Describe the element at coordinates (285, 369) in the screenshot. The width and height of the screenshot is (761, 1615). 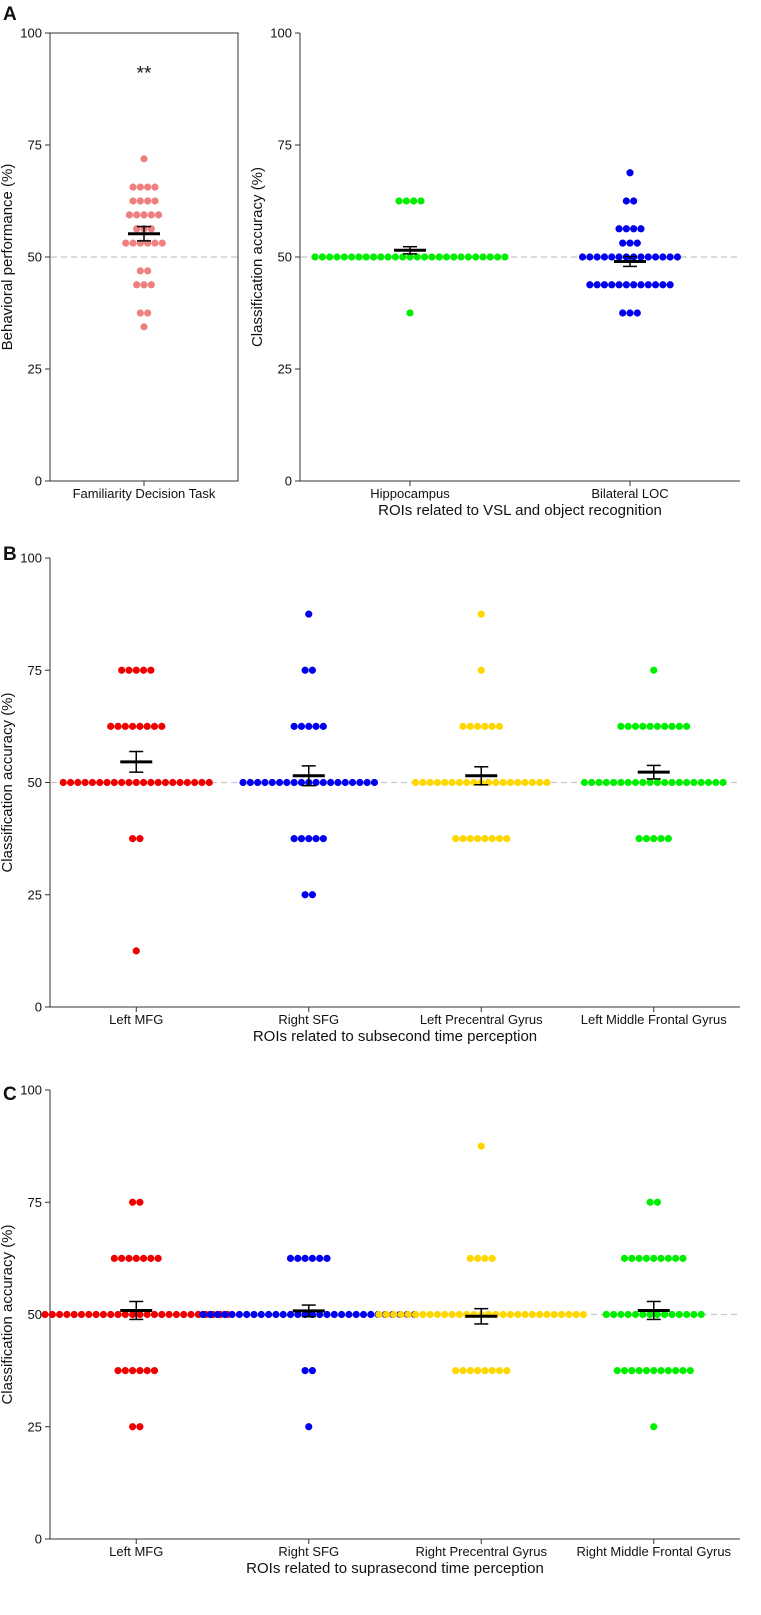
I see `y-tick-label: 25` at that location.